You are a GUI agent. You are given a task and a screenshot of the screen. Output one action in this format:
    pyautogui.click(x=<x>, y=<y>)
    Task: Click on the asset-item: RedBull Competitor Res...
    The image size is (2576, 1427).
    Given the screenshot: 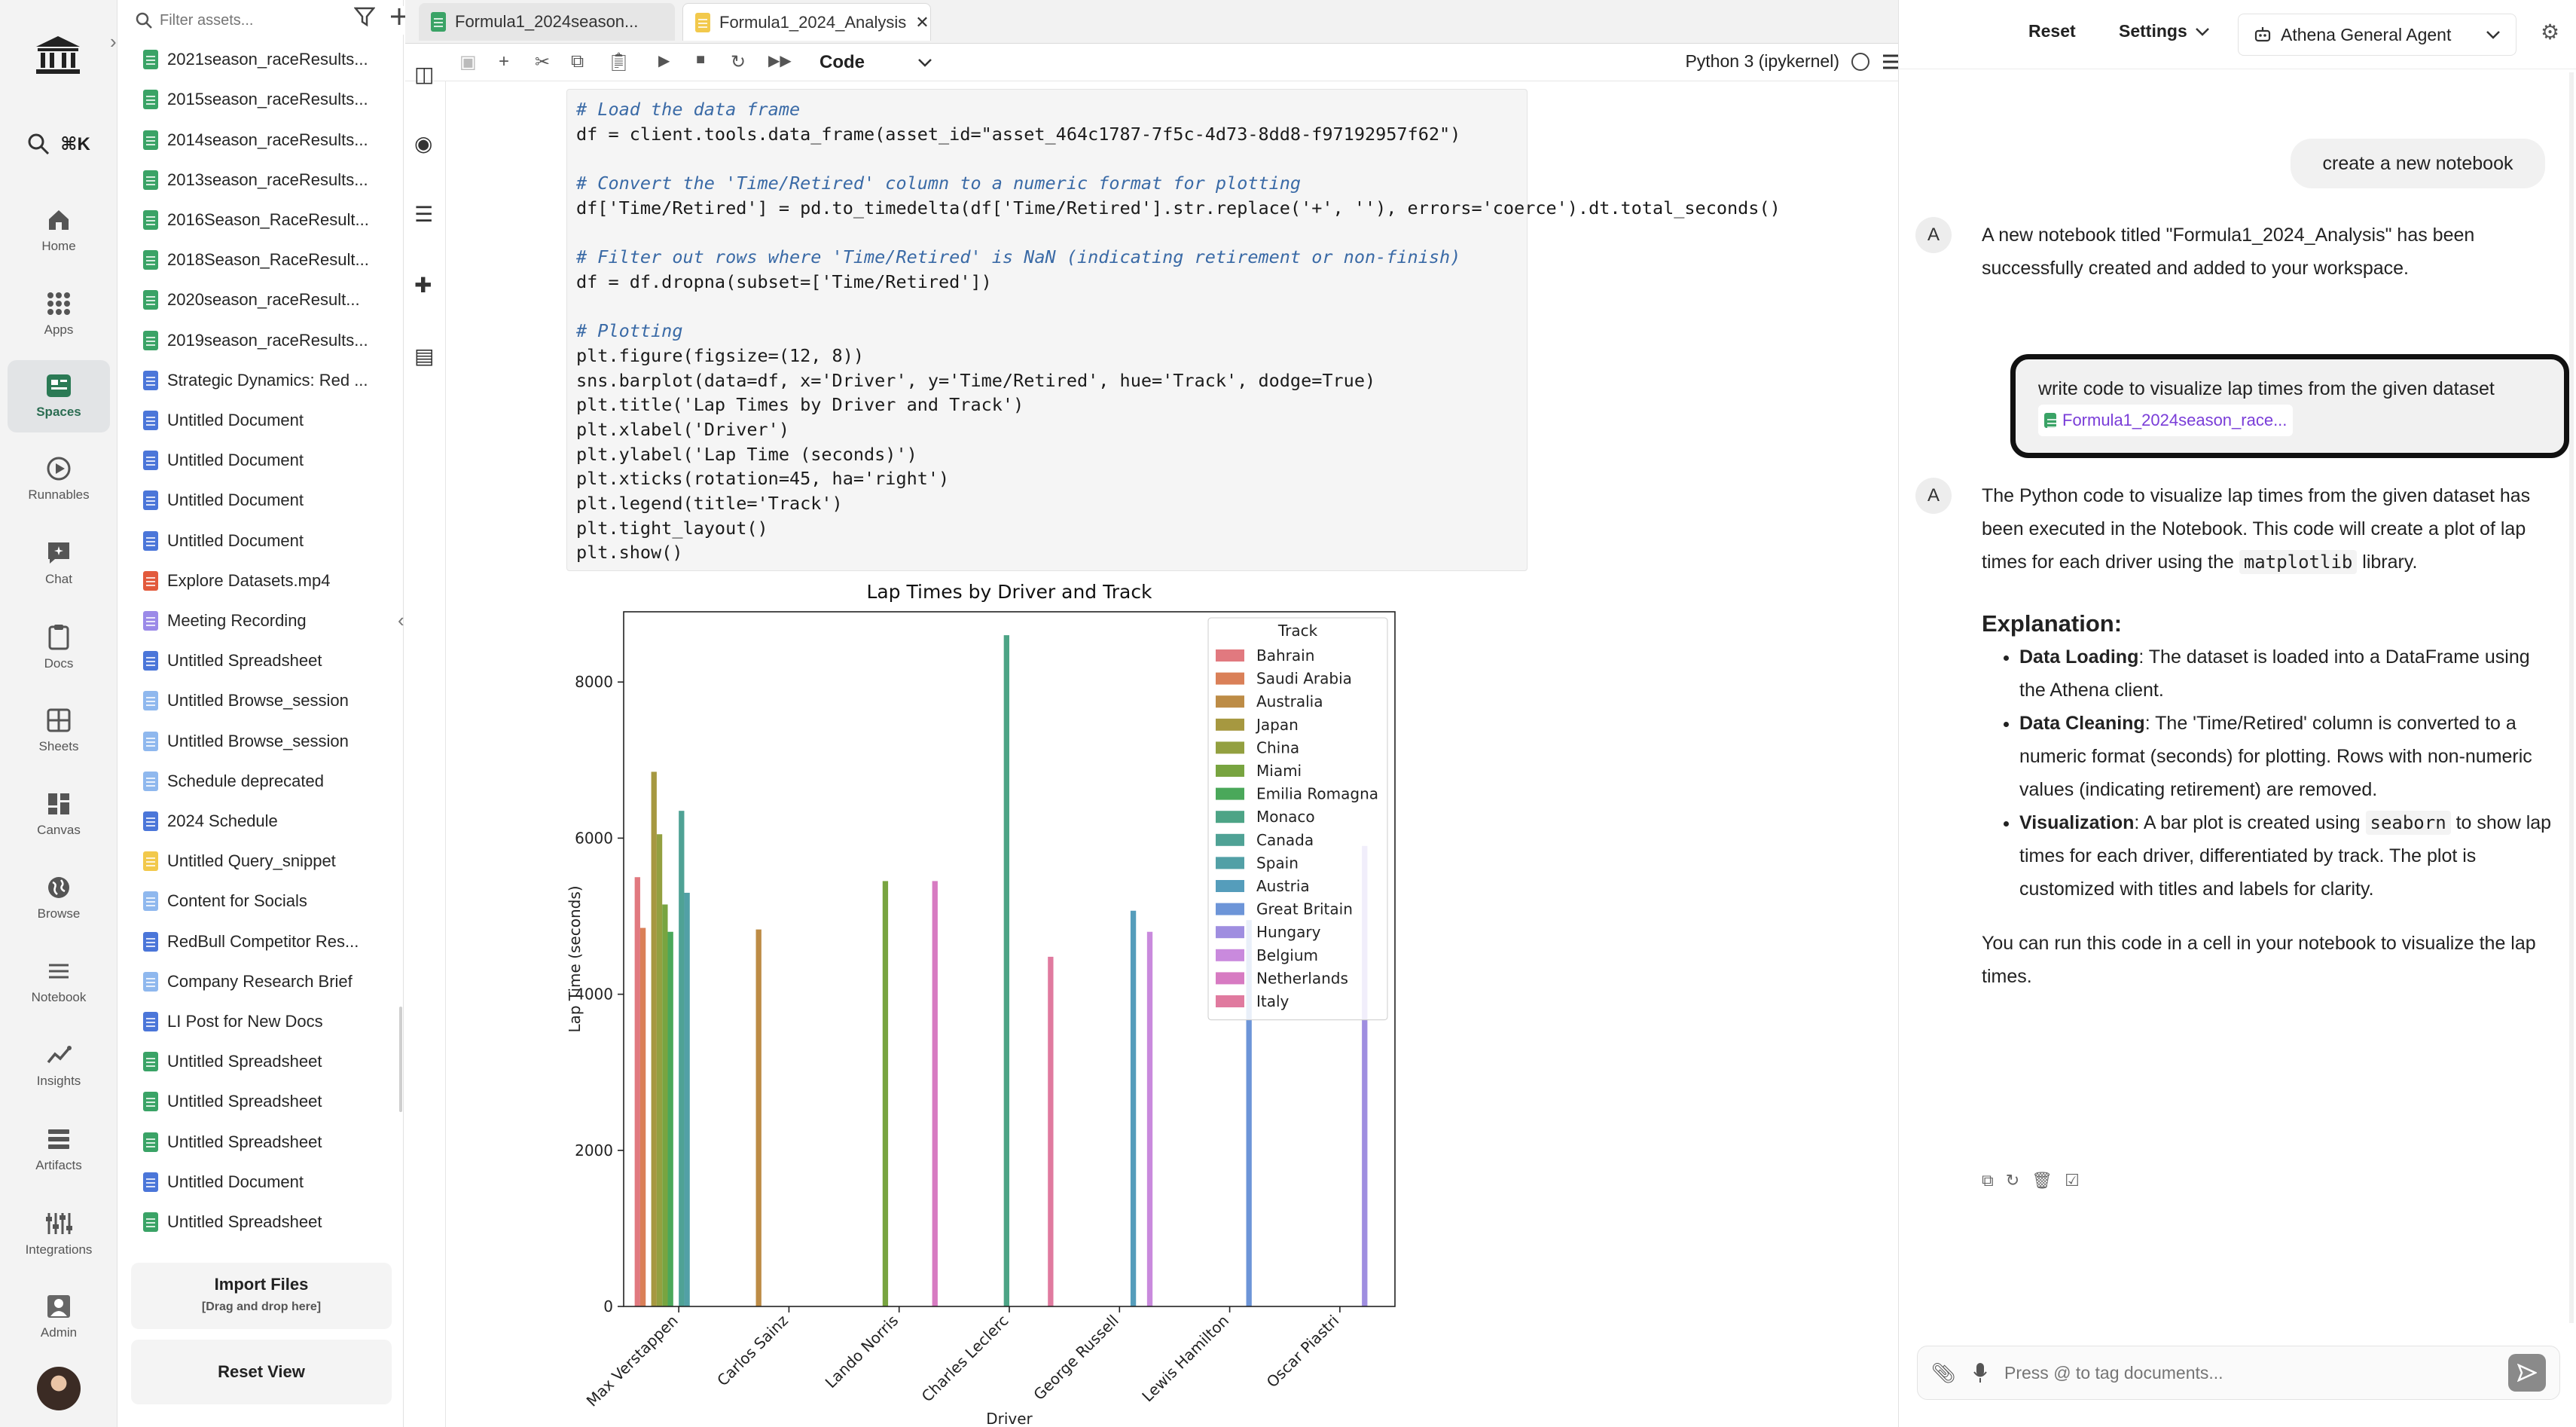 What is the action you would take?
    pyautogui.click(x=251, y=942)
    